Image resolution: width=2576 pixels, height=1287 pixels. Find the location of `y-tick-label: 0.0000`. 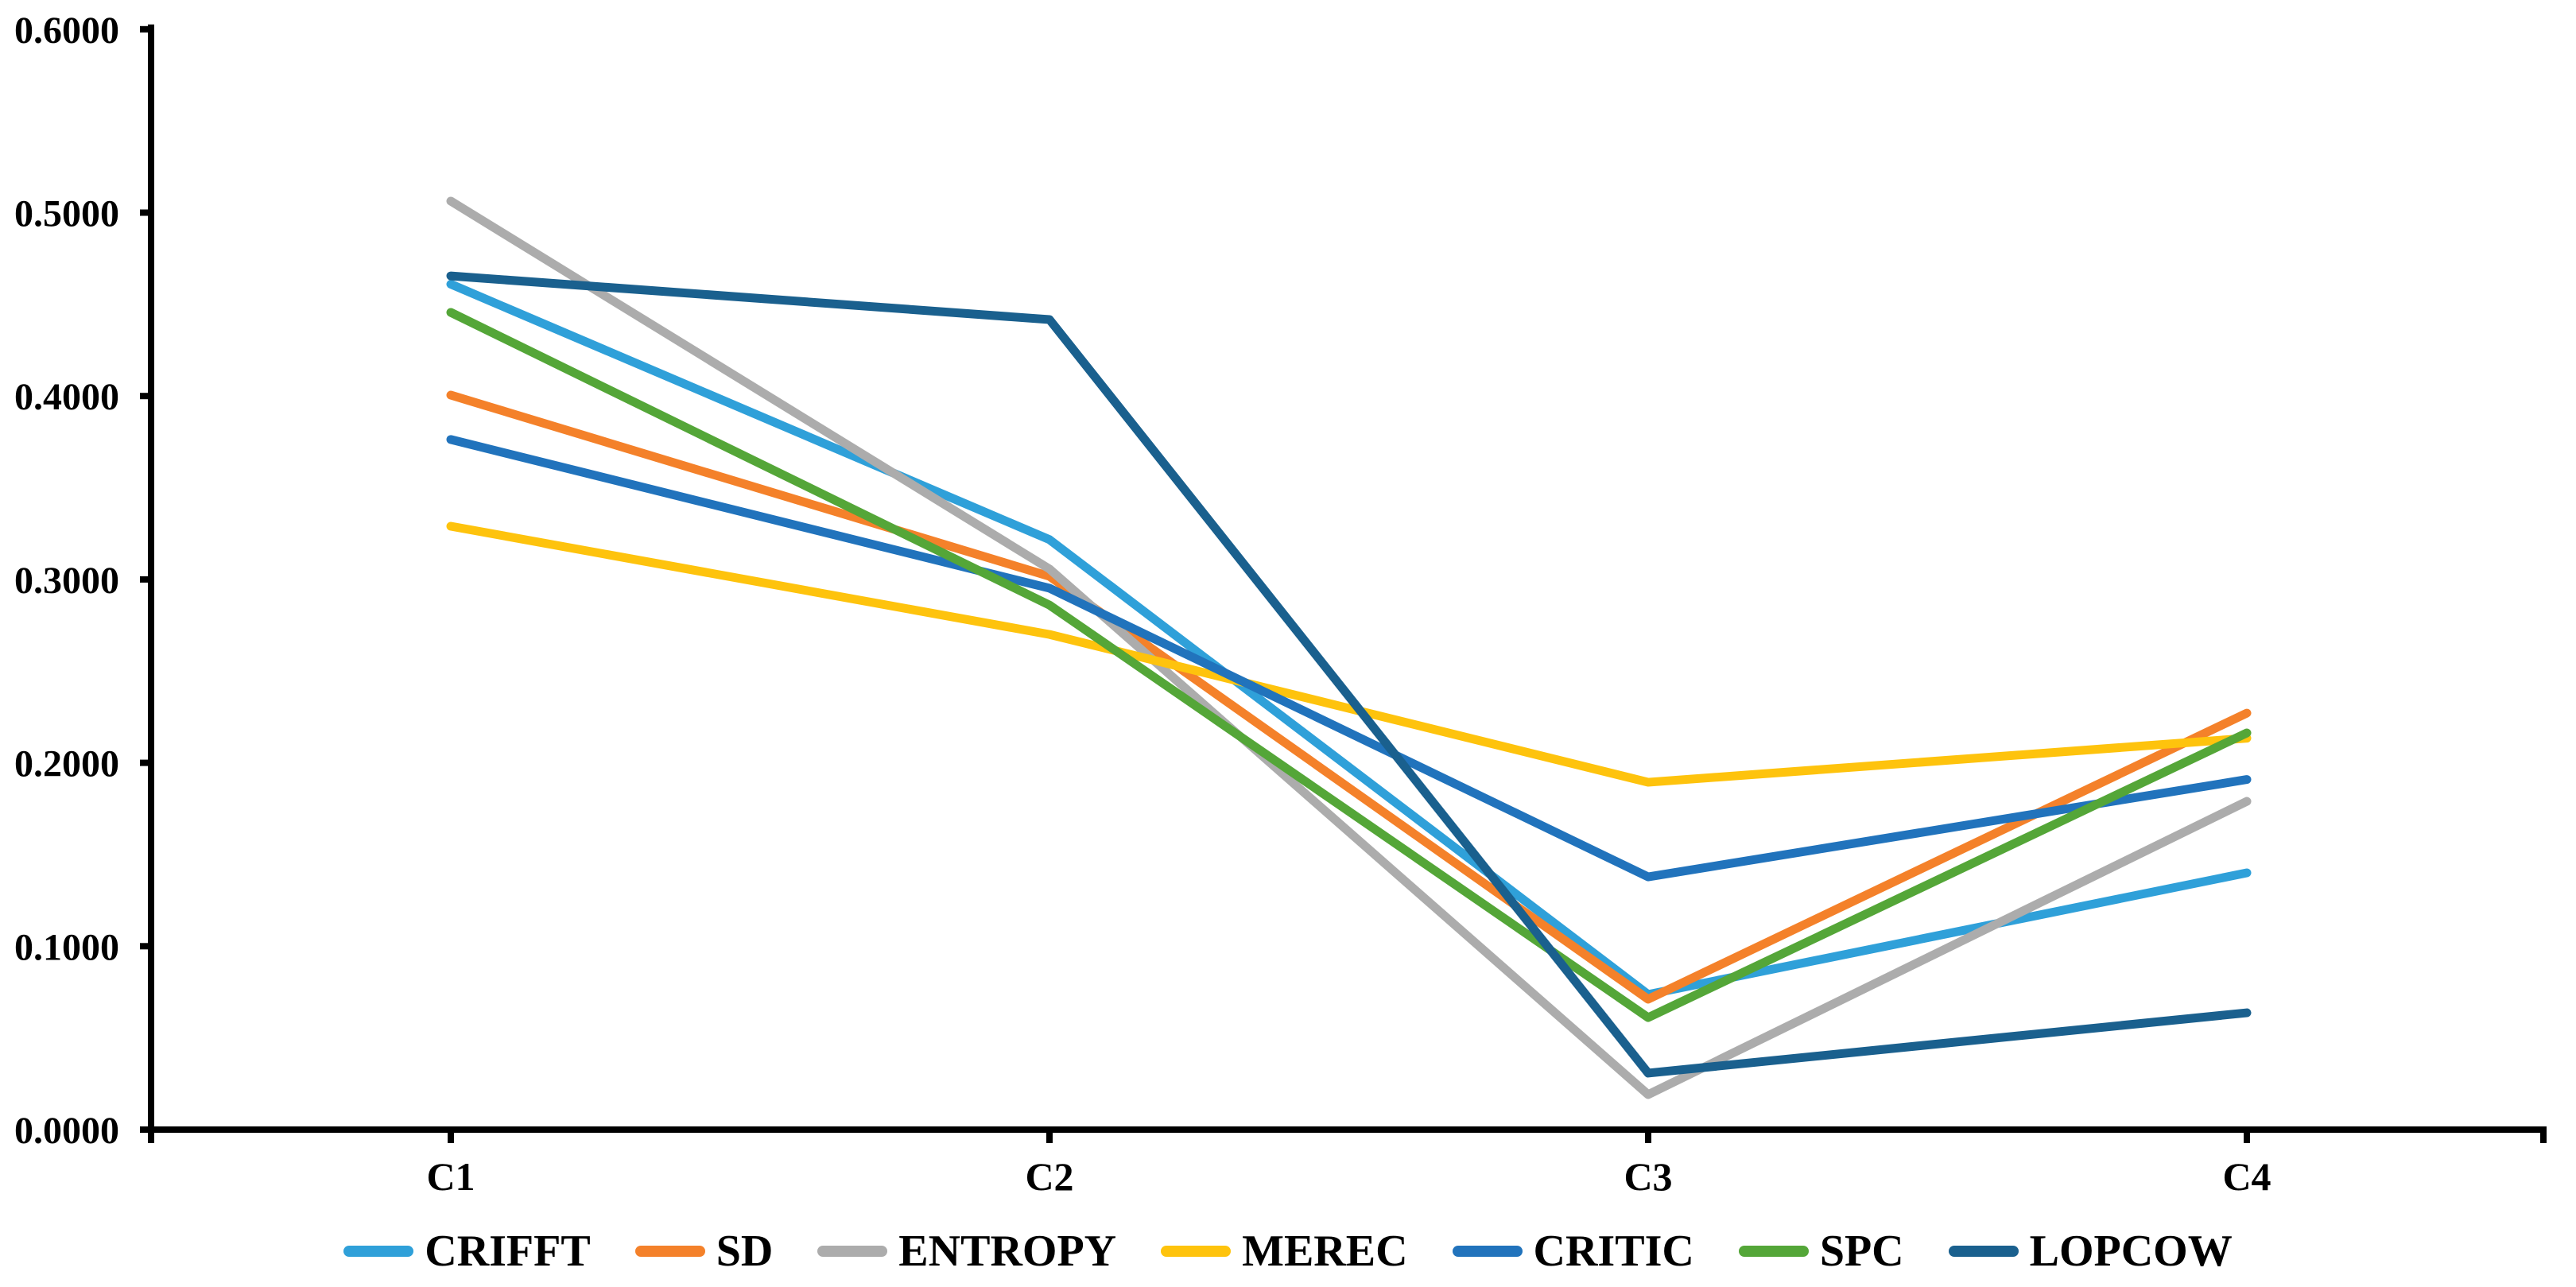

y-tick-label: 0.0000 is located at coordinates (66, 1131).